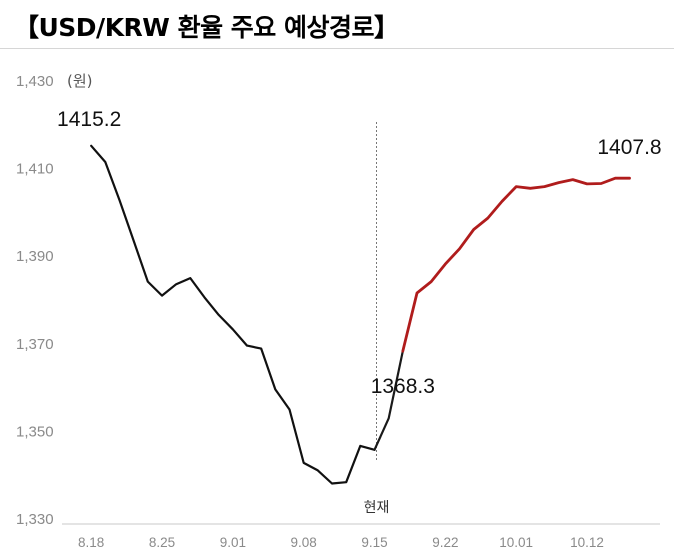 This screenshot has width=674, height=558. I want to click on x-tick-label: 10.12, so click(587, 542).